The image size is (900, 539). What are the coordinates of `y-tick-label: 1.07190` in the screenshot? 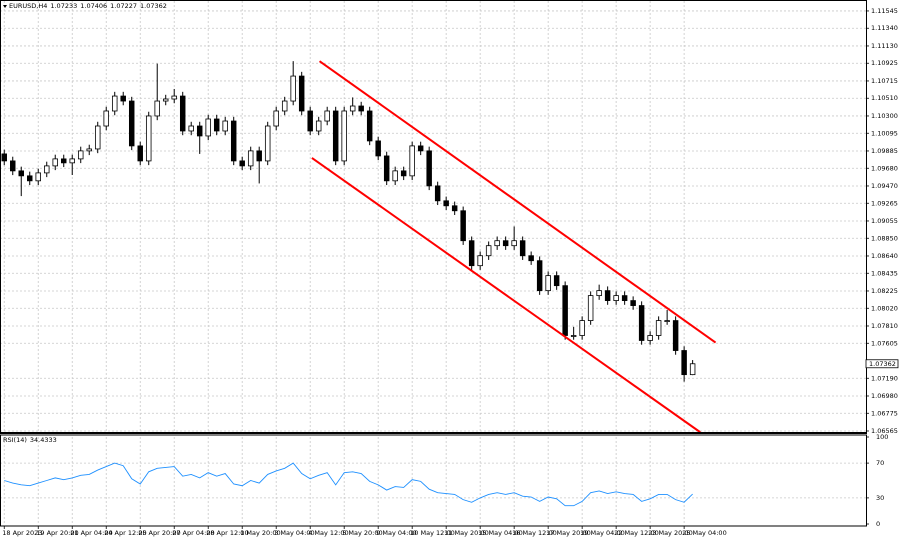 It's located at (884, 378).